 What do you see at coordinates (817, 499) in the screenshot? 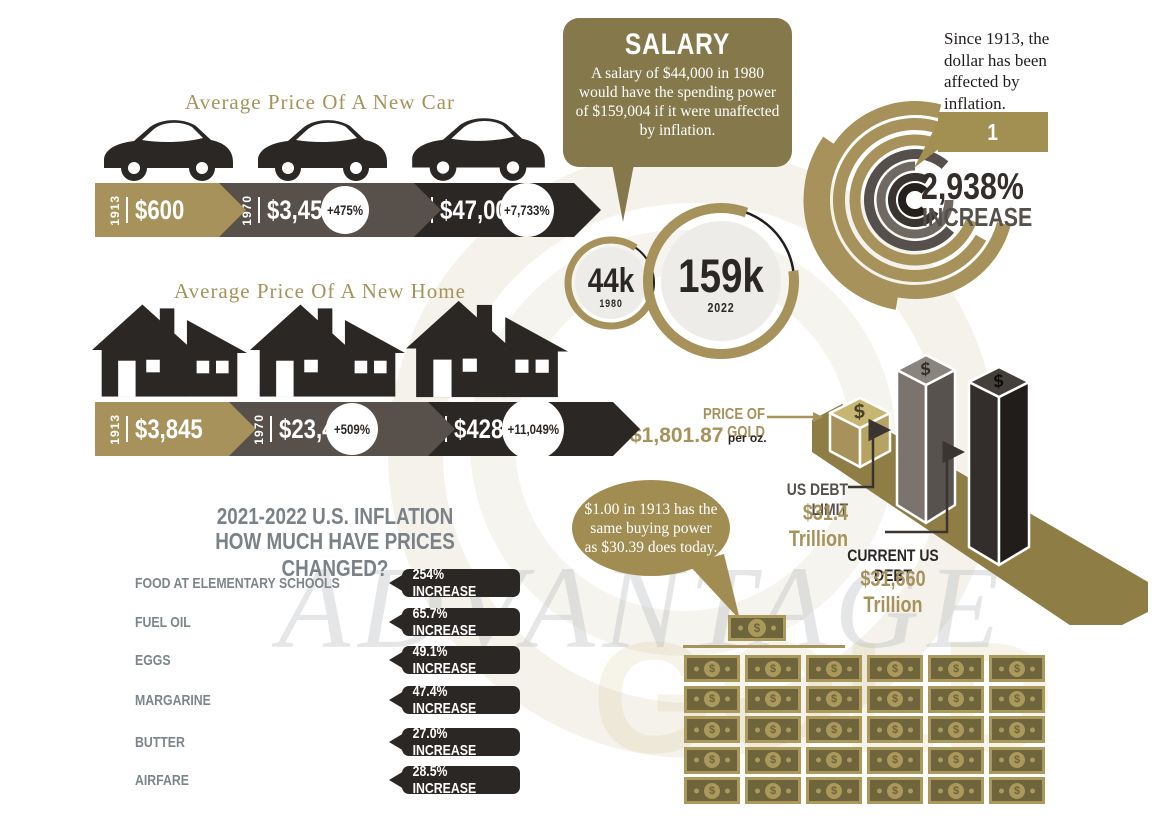
I see `us-debt-limit-label: US DEBT LIMIT` at bounding box center [817, 499].